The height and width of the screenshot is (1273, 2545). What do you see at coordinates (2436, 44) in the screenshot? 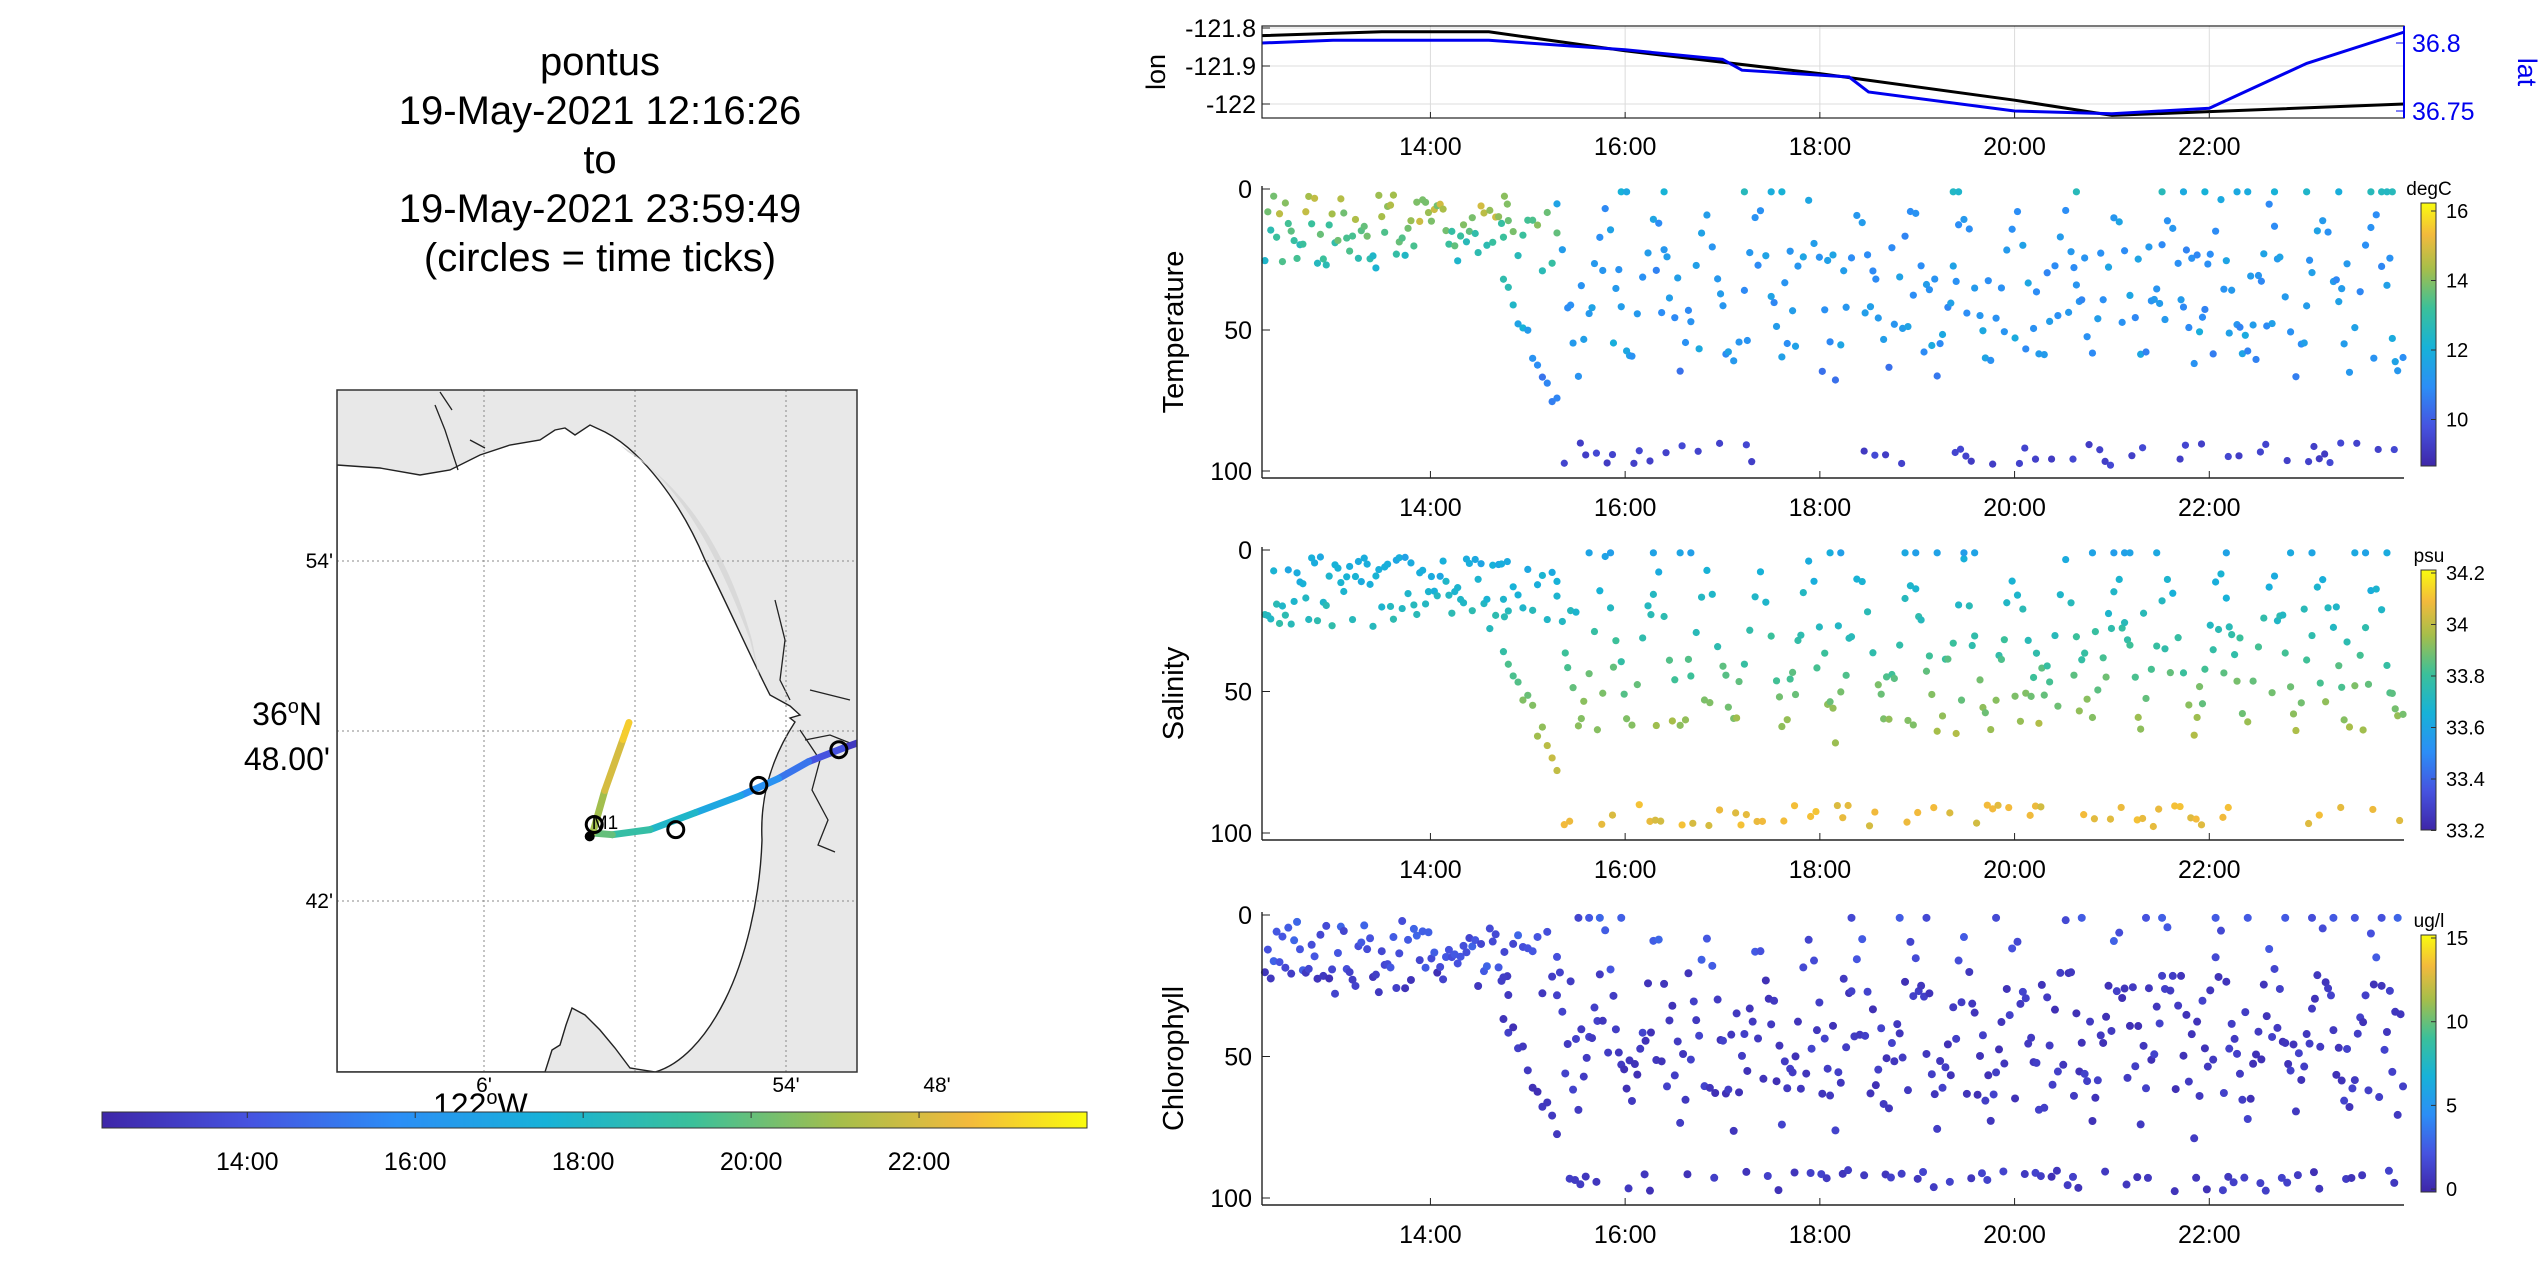
I see `lat-tick-label: 36.8` at bounding box center [2436, 44].